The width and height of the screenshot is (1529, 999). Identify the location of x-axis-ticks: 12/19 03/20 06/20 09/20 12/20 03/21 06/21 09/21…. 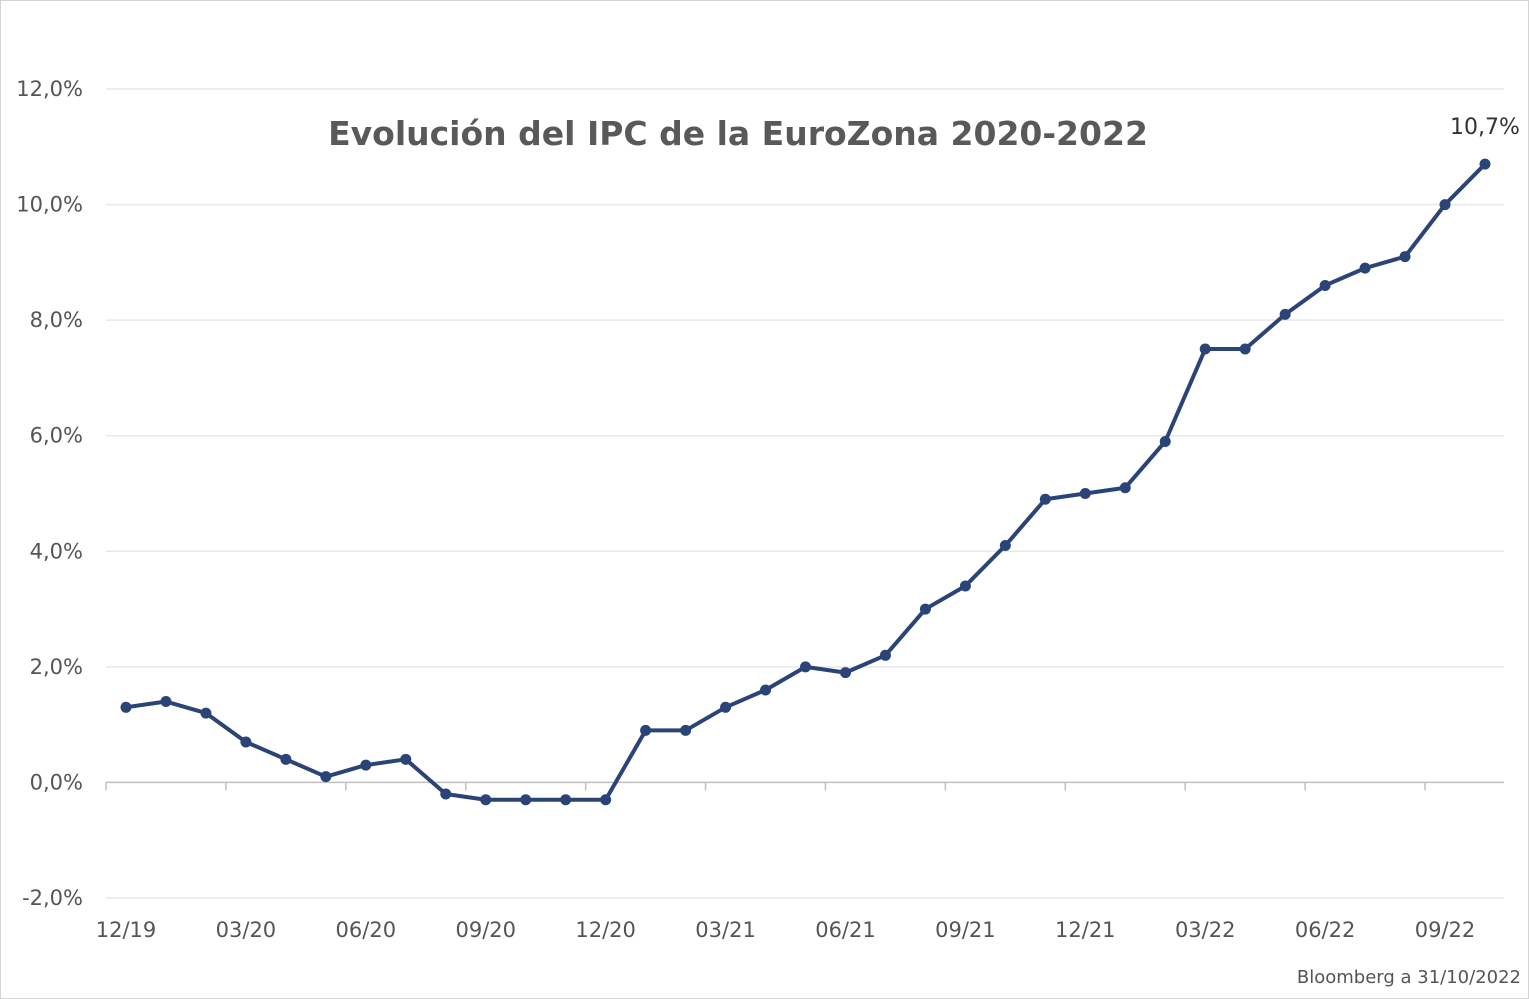
(786, 930).